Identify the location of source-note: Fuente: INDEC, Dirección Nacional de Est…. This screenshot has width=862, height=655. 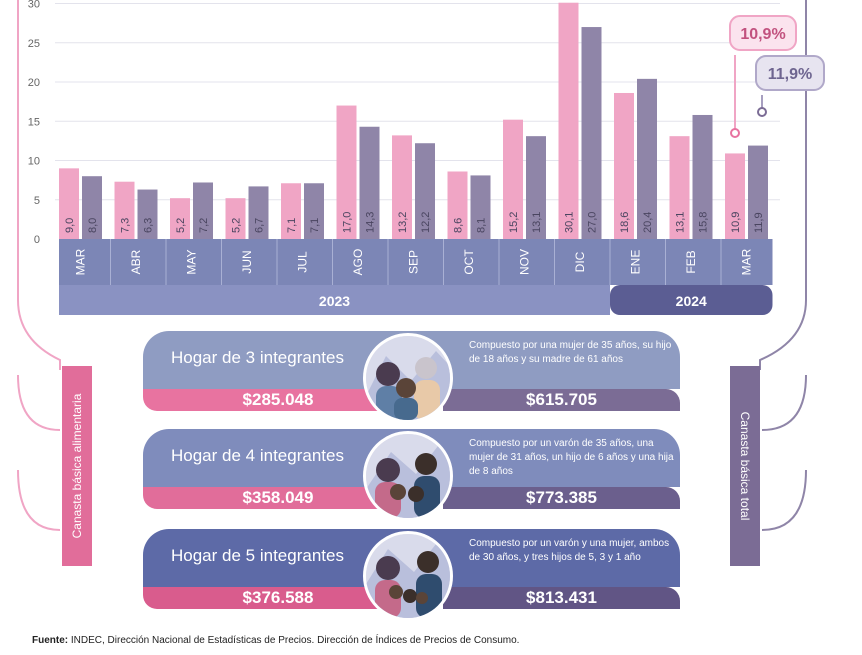
(275, 640).